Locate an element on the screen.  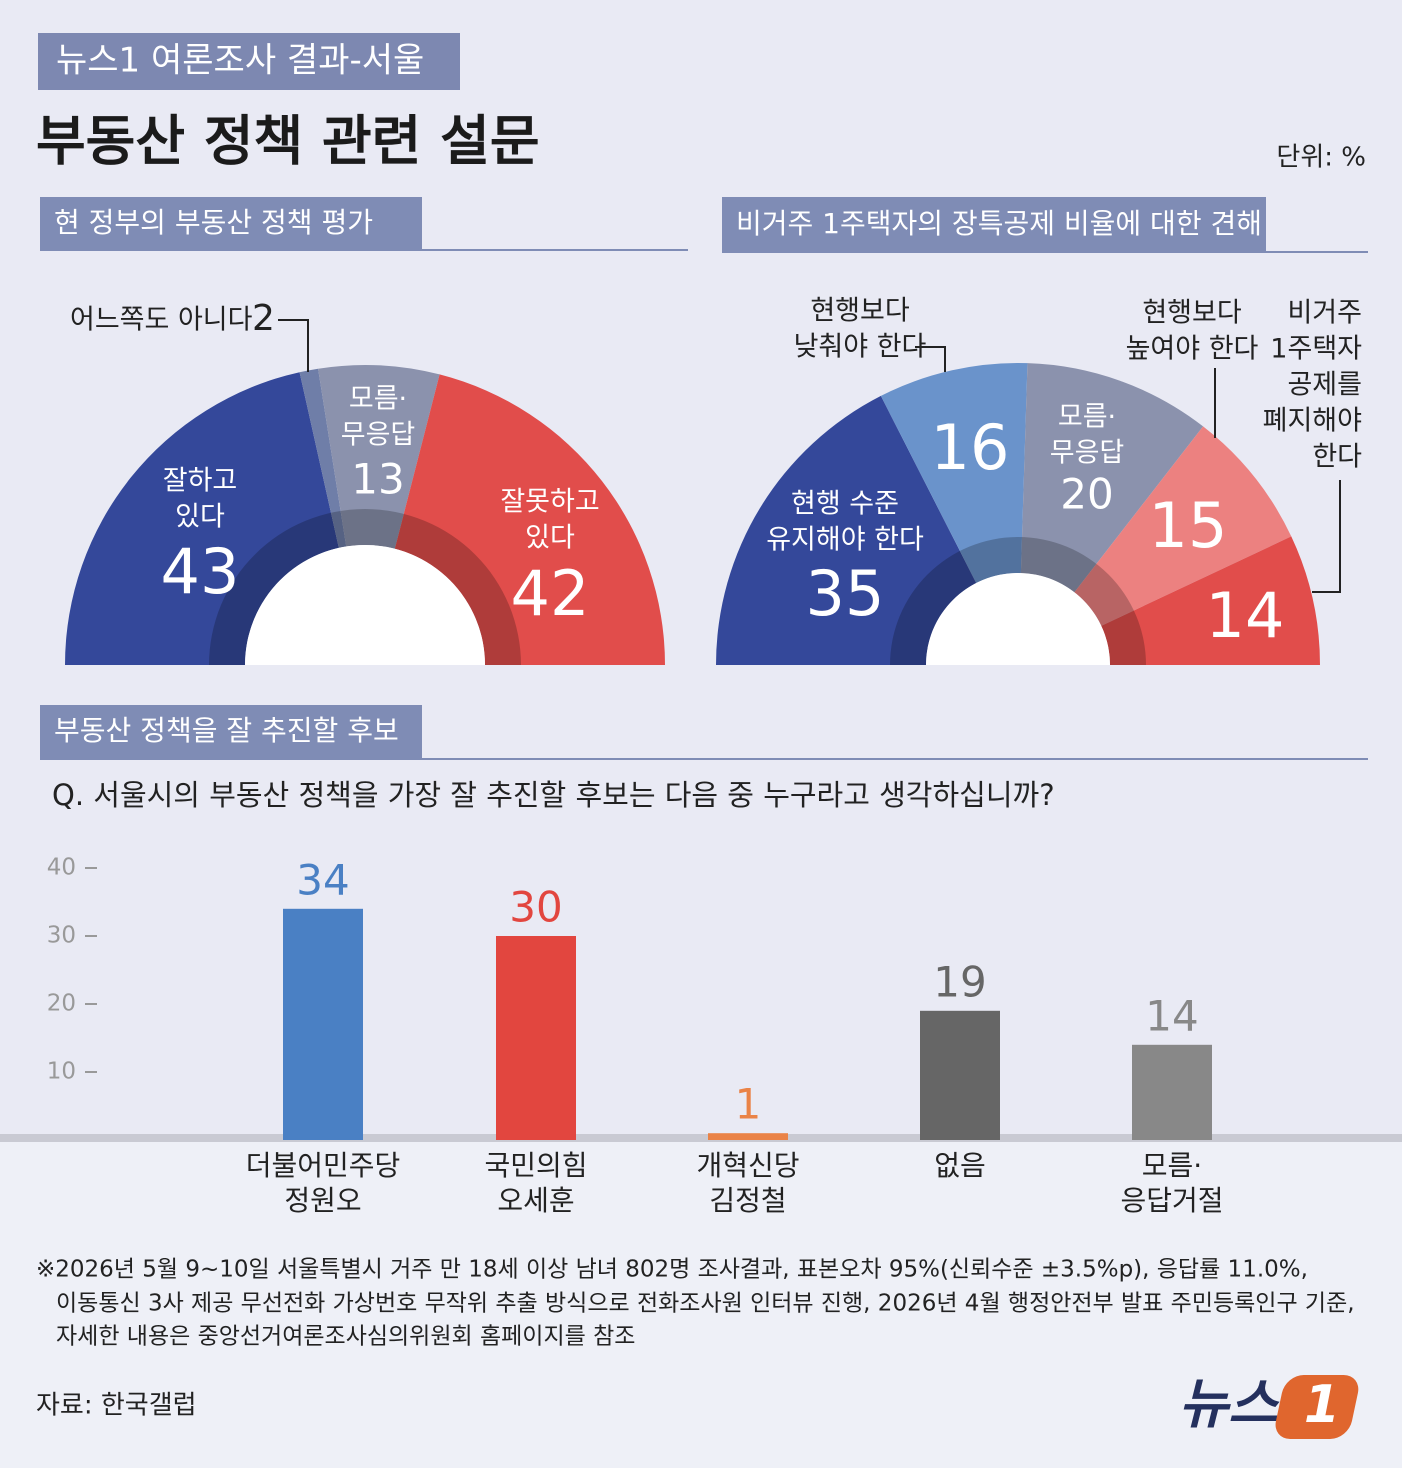
logo-number: 1 is located at coordinates (1322, 1405).